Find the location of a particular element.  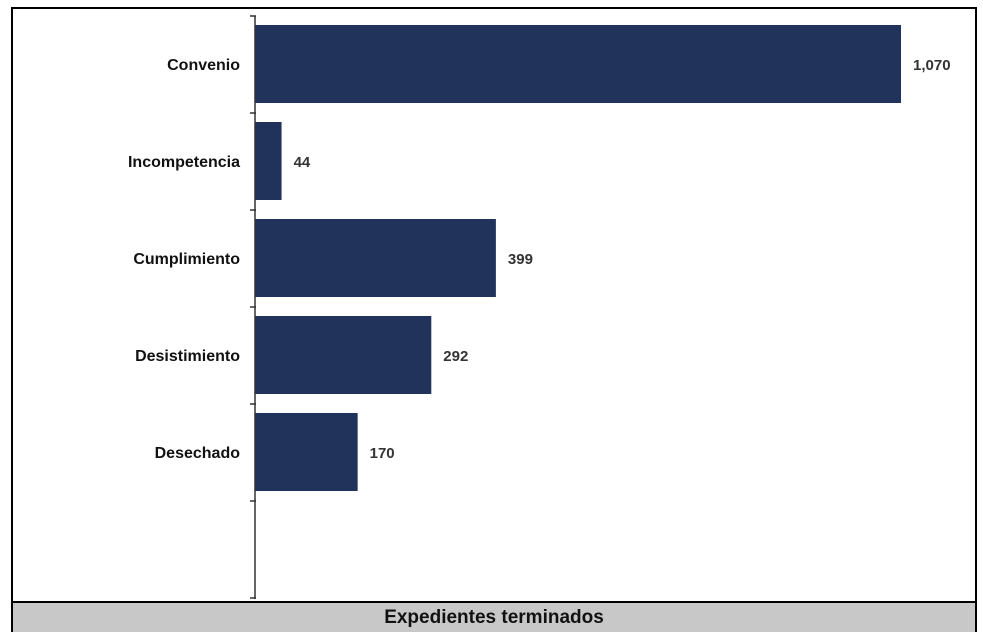

bar-incompetencia is located at coordinates (268, 161).